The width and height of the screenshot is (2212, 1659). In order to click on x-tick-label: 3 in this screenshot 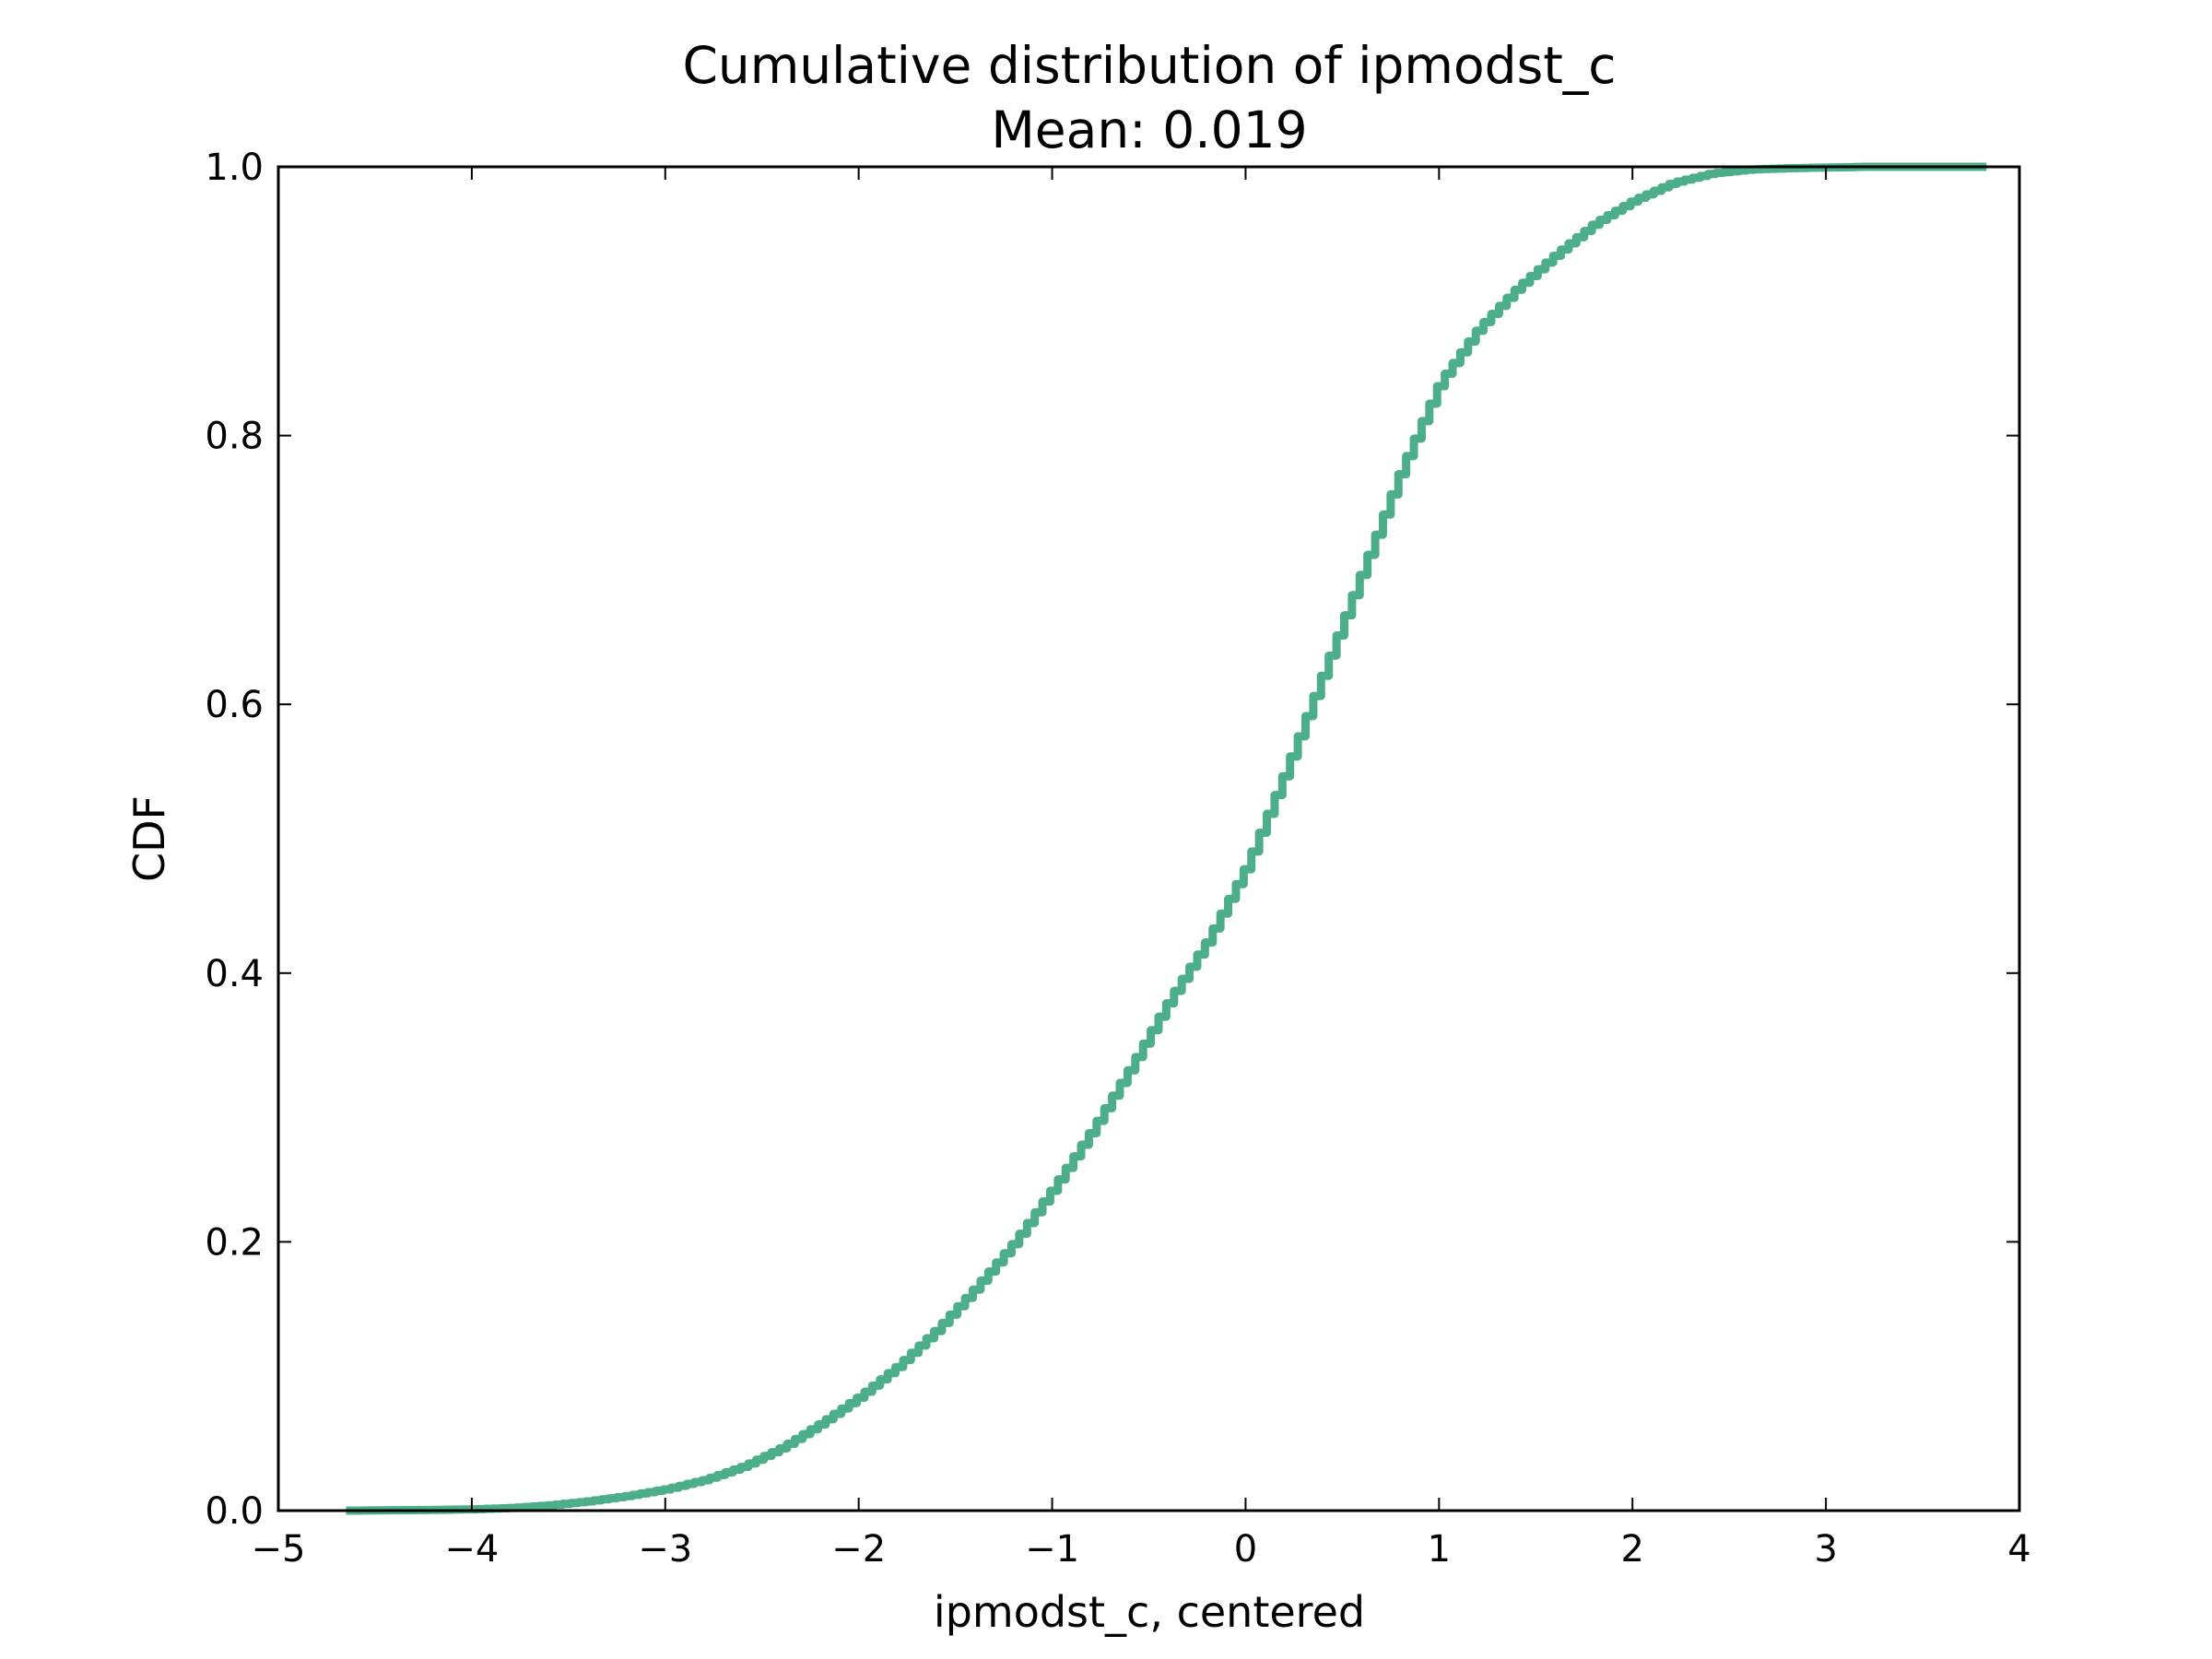, I will do `click(1825, 1549)`.